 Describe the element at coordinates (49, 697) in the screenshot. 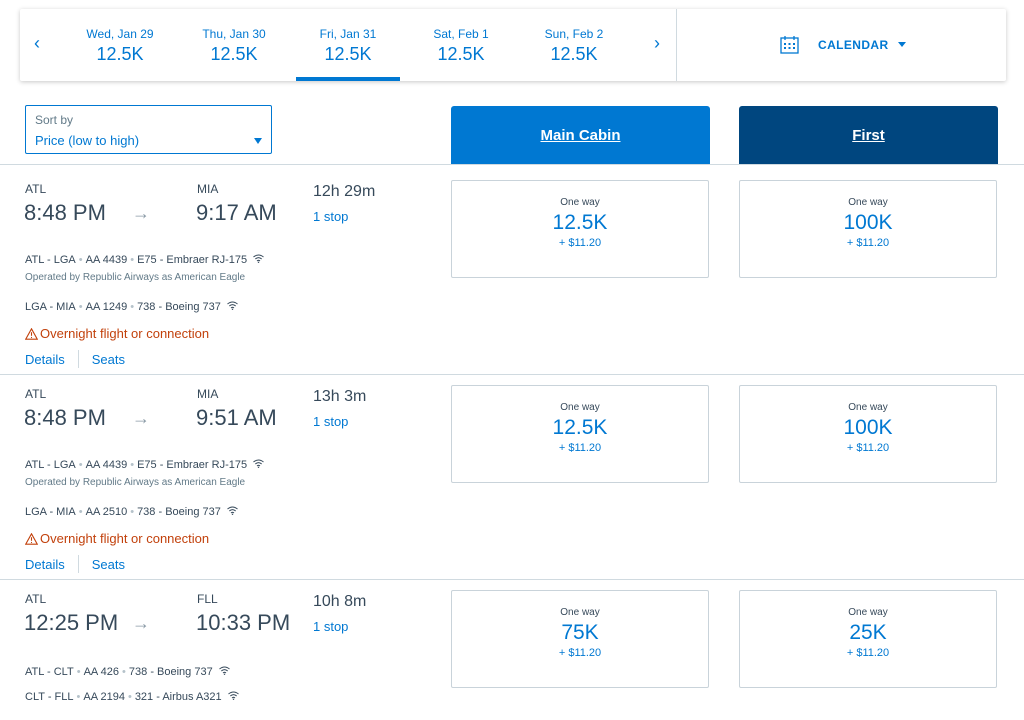

I see `segment-route: CLT - FLL` at that location.